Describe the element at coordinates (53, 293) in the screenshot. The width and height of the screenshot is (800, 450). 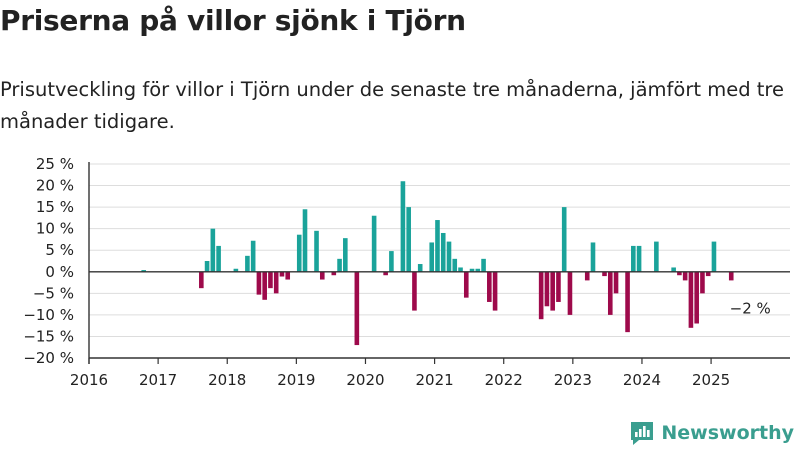
I see `y-tick-label: −5 %` at that location.